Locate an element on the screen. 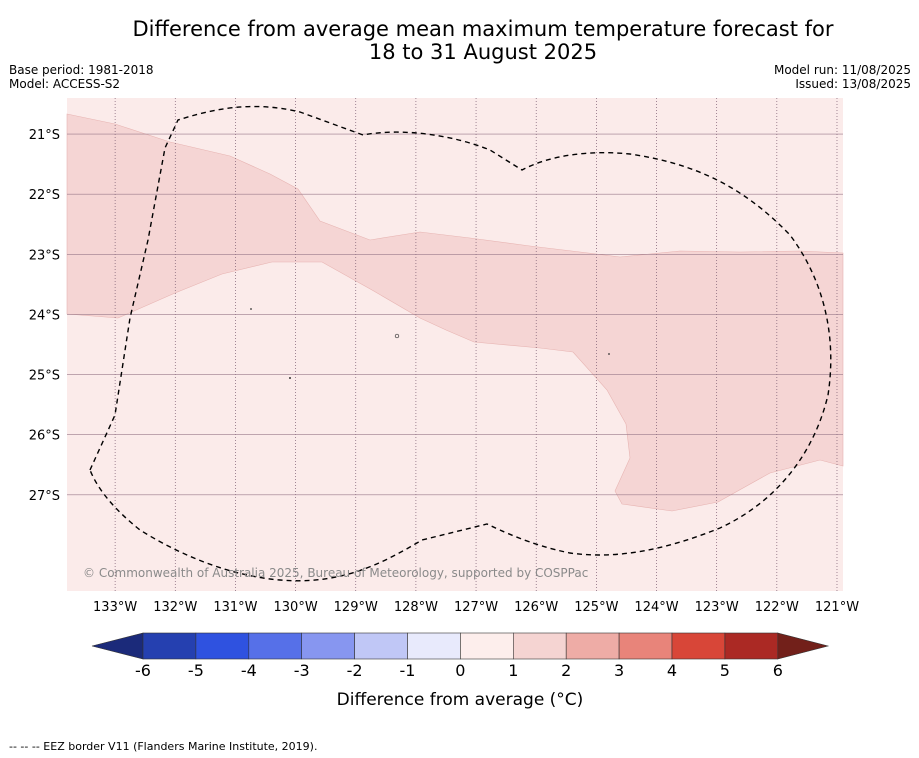  colorbar-tick-label: -3 is located at coordinates (302, 670).